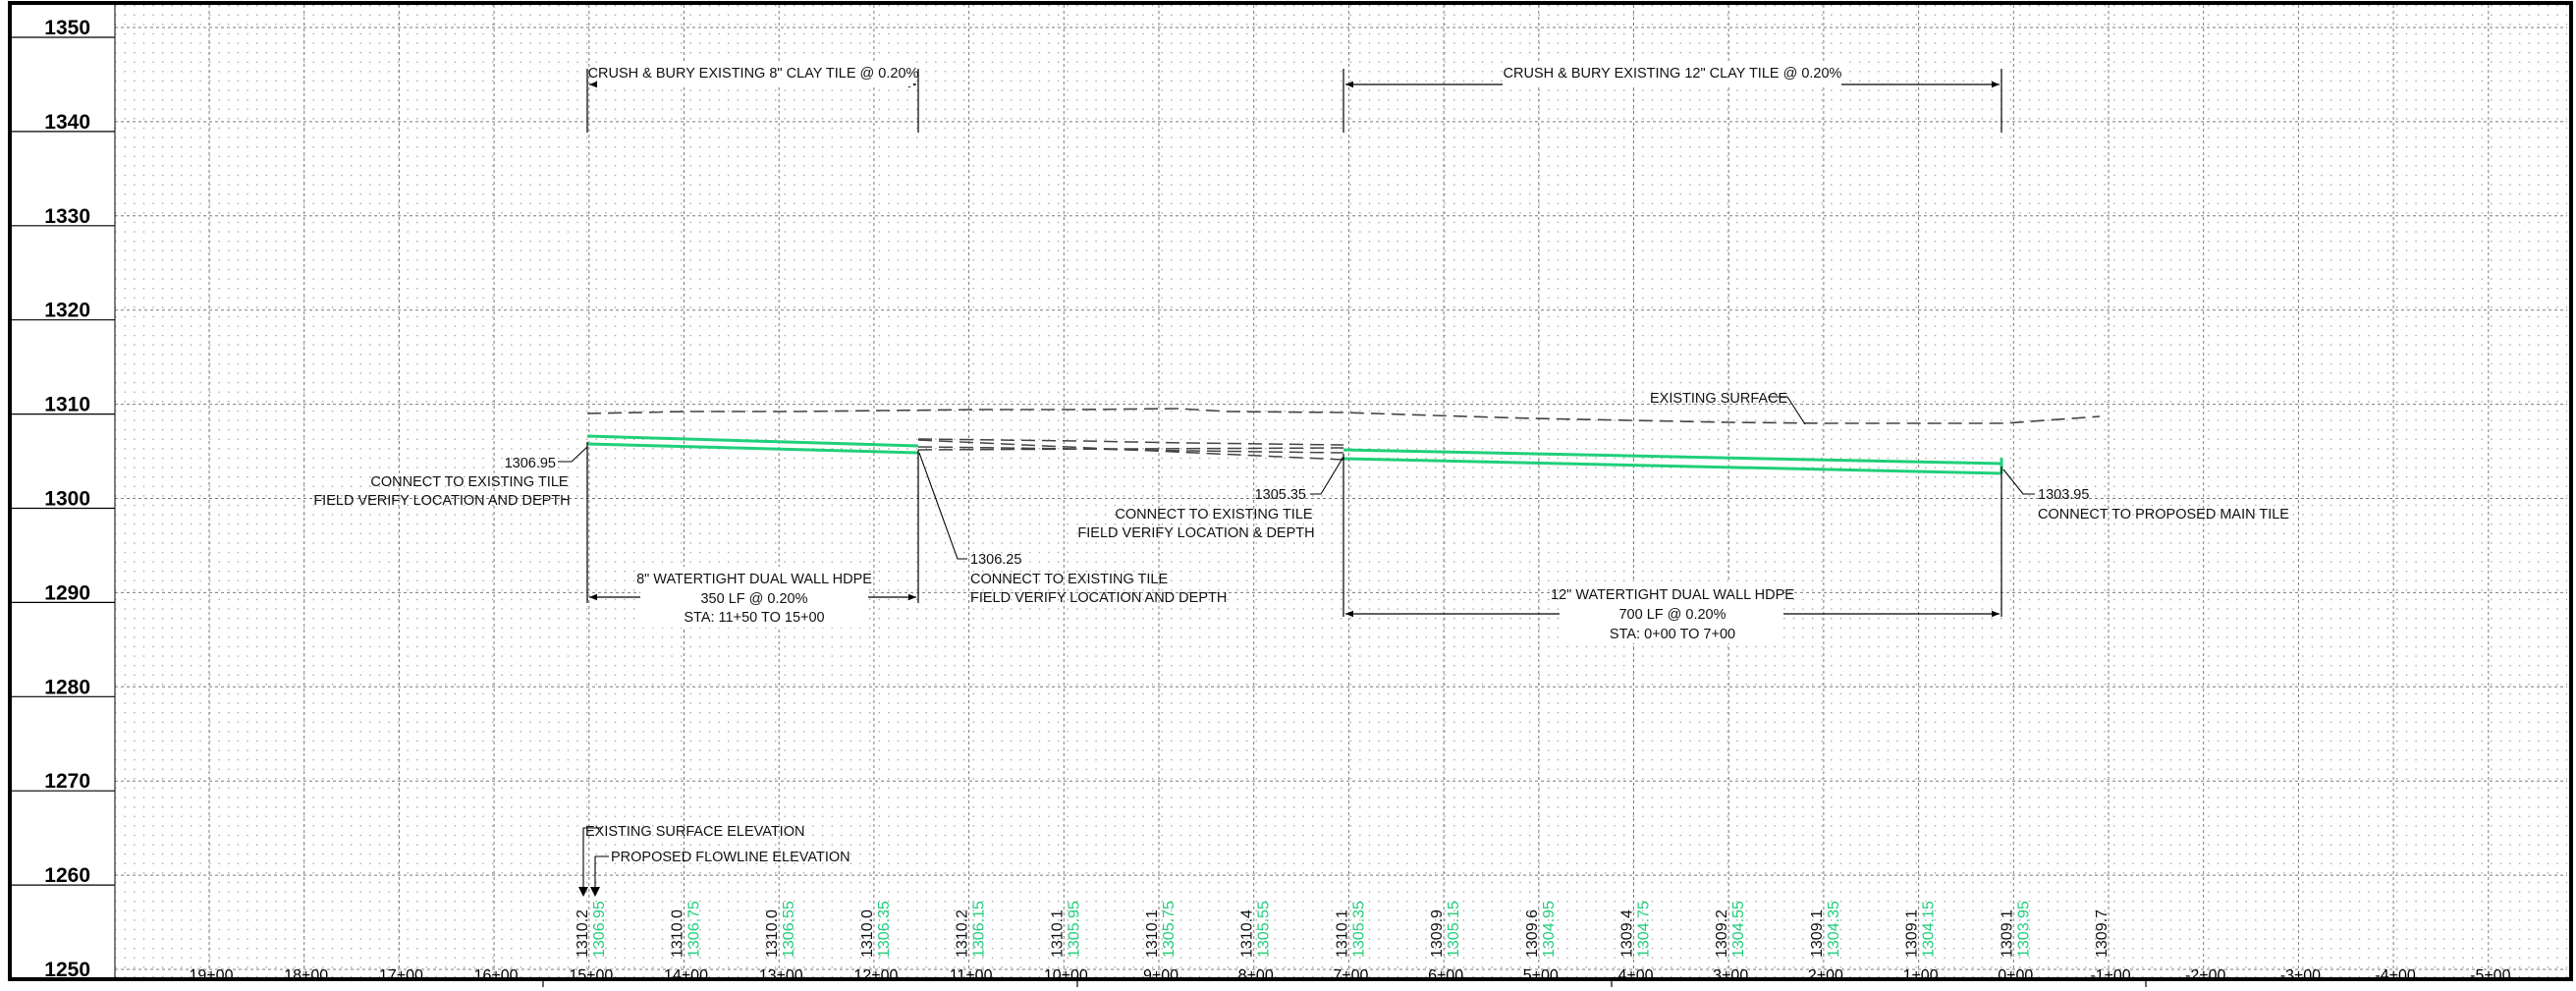 The height and width of the screenshot is (991, 2576). What do you see at coordinates (754, 579) in the screenshot?
I see `pipe-8in-spec: 8" WATERTIGHT DUAL WALL HDPE` at bounding box center [754, 579].